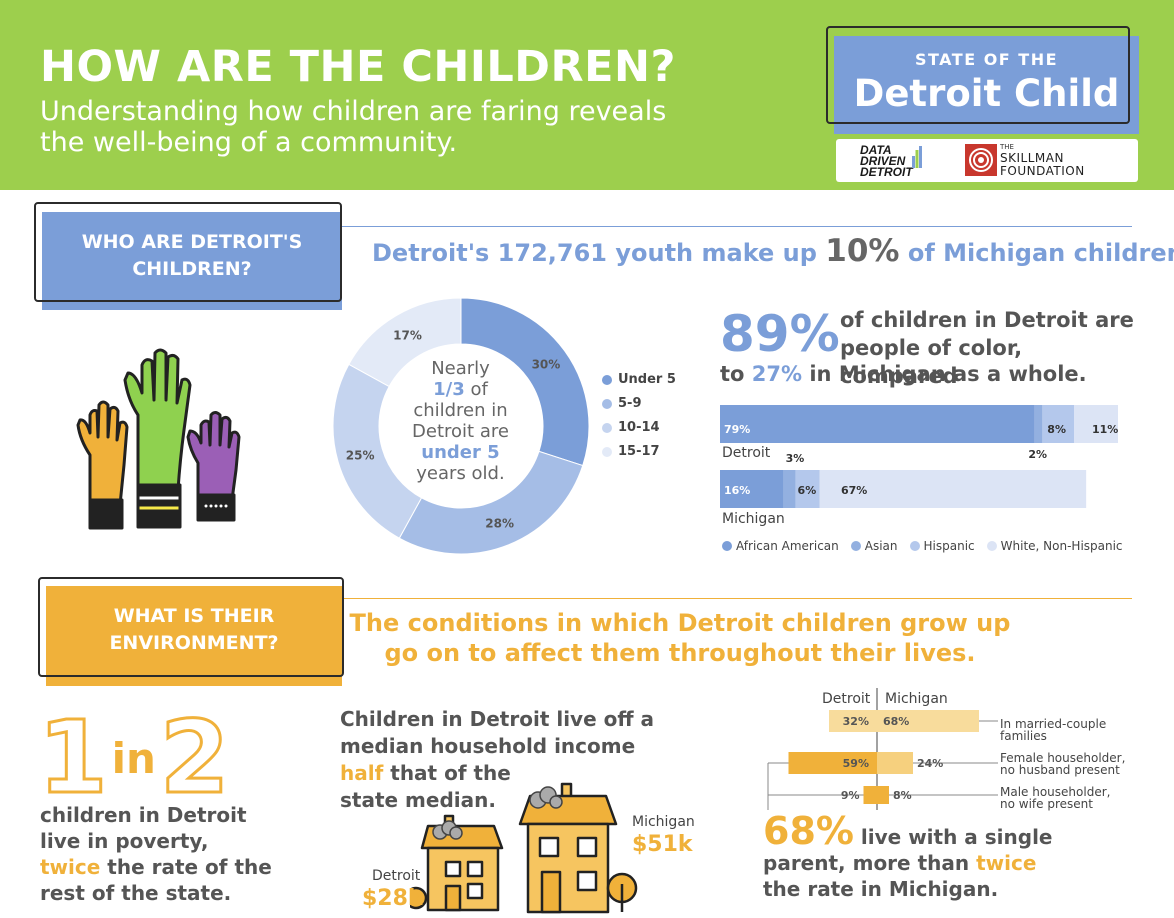  What do you see at coordinates (886, 172) in the screenshot?
I see `logo-word: DETROIT` at bounding box center [886, 172].